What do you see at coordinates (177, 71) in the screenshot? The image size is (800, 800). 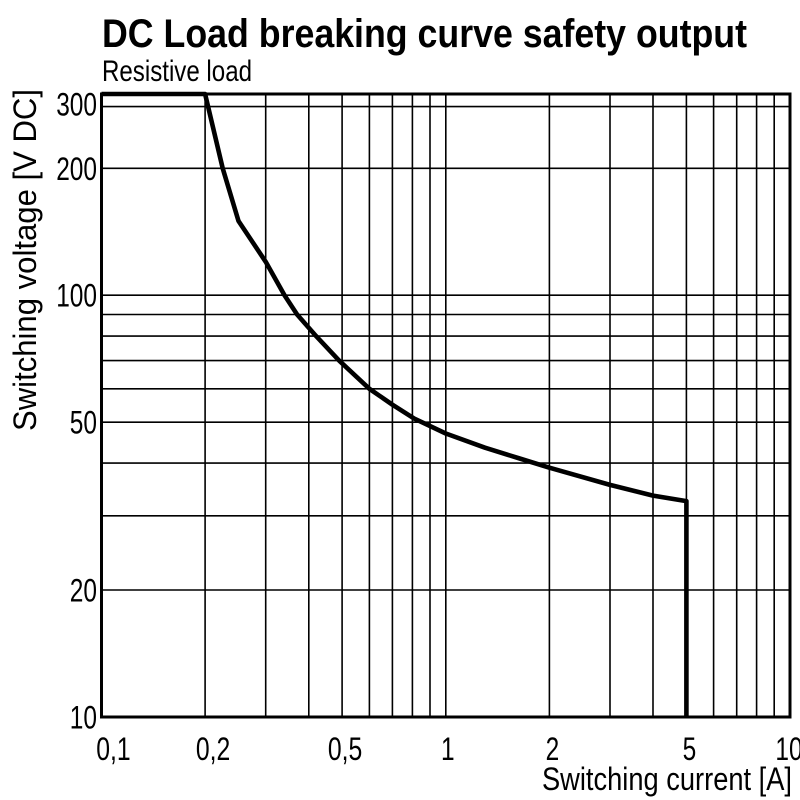 I see `chart-subtitle: Resistive load` at bounding box center [177, 71].